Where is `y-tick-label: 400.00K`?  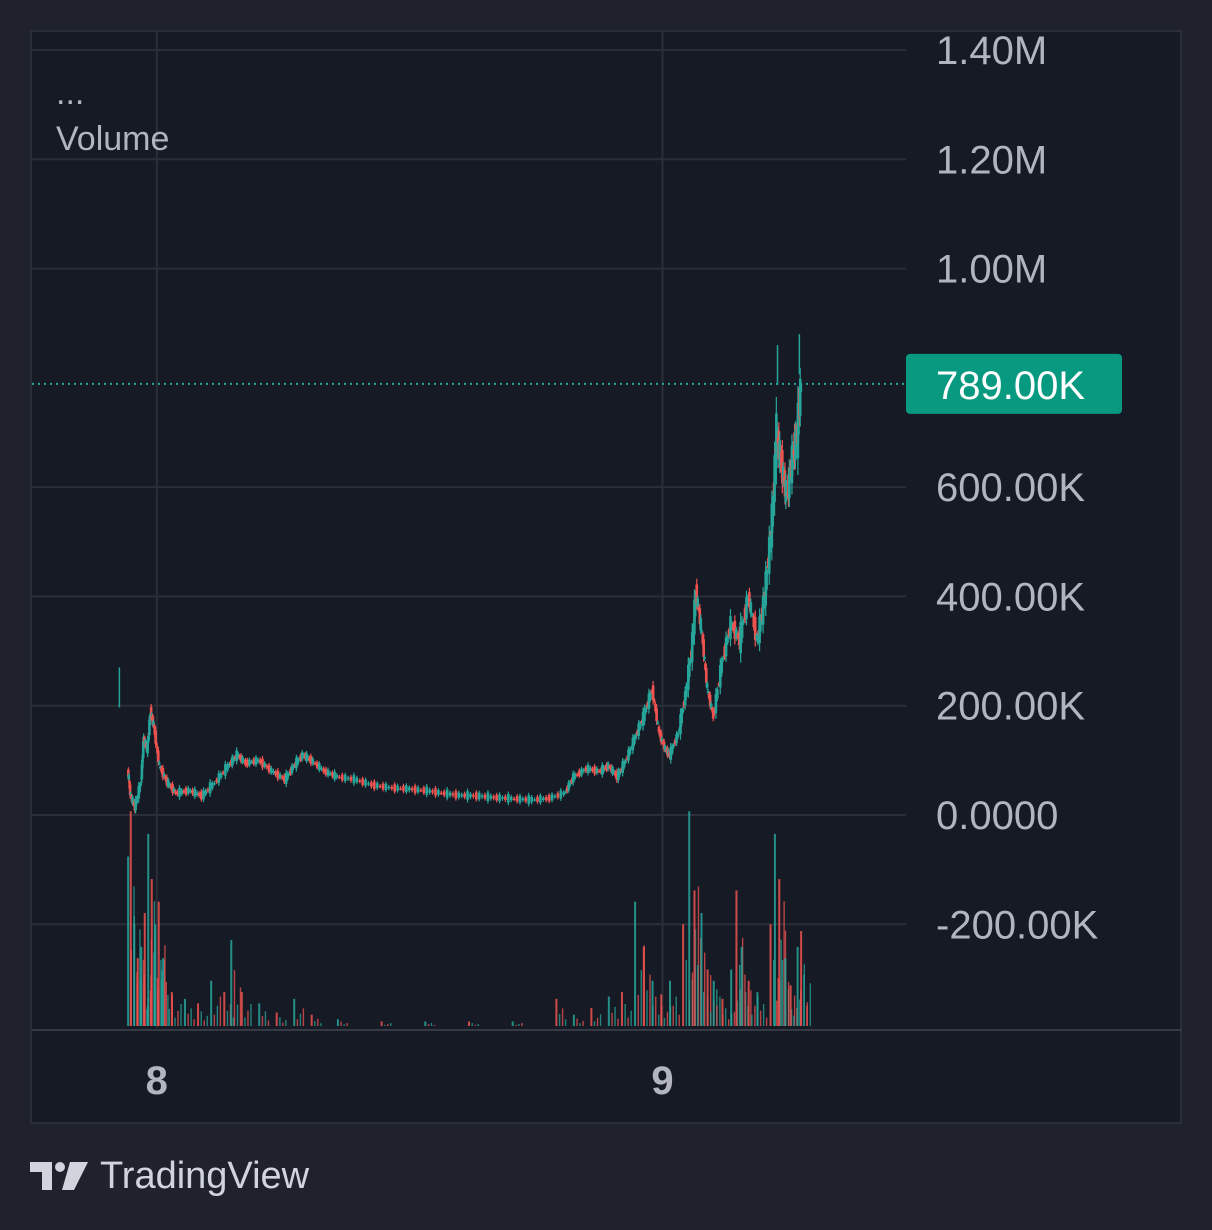 y-tick-label: 400.00K is located at coordinates (1010, 597).